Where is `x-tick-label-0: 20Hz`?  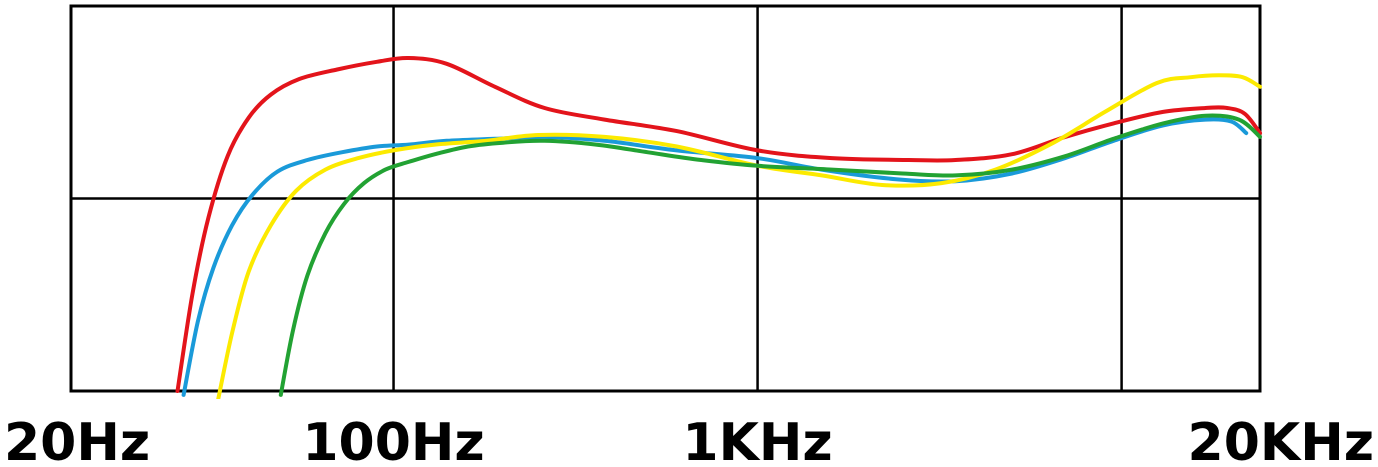 x-tick-label-0: 20Hz is located at coordinates (77, 440).